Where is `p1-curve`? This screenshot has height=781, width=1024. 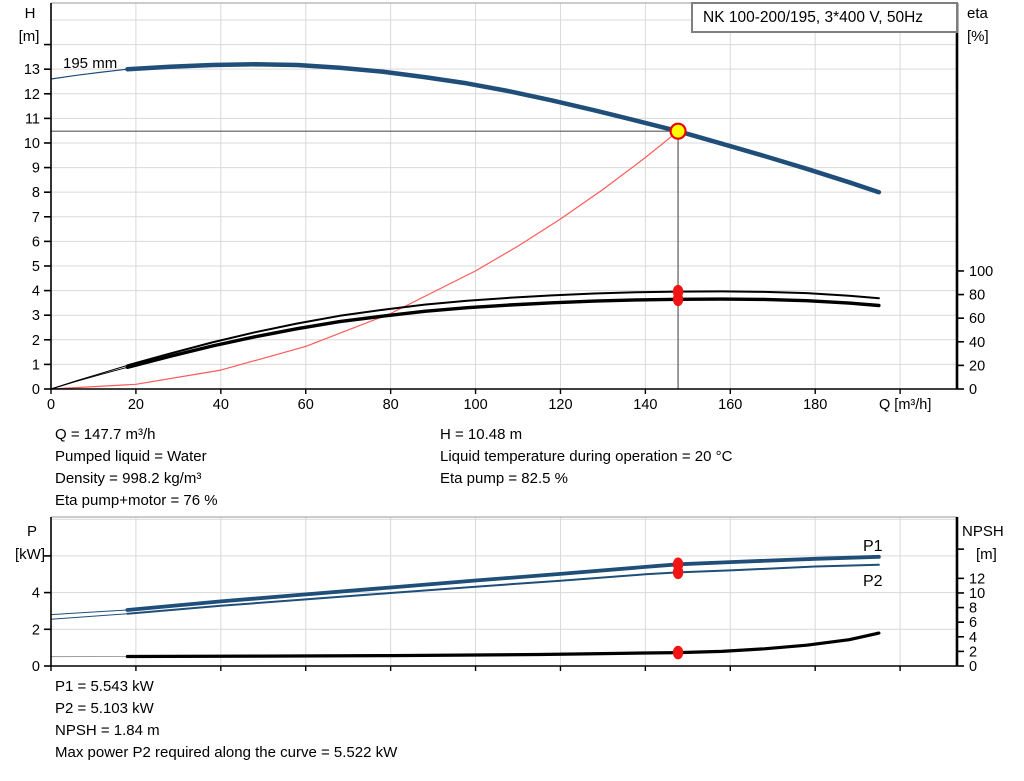
p1-curve is located at coordinates (503, 583).